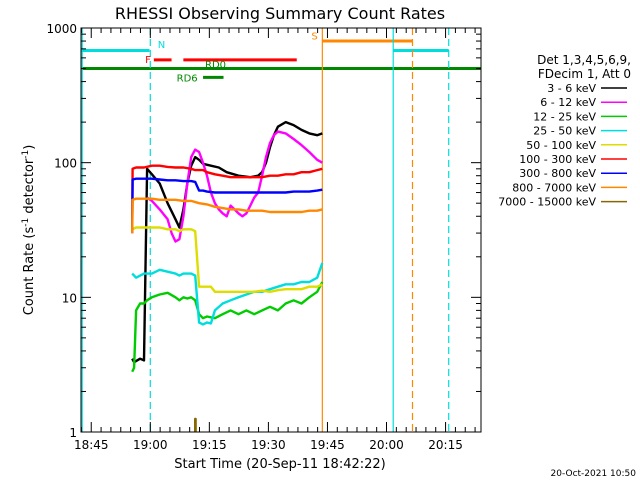 This screenshot has height=480, width=640. What do you see at coordinates (561, 145) in the screenshot?
I see `legend-label-4: 50 - 100 keV` at bounding box center [561, 145].